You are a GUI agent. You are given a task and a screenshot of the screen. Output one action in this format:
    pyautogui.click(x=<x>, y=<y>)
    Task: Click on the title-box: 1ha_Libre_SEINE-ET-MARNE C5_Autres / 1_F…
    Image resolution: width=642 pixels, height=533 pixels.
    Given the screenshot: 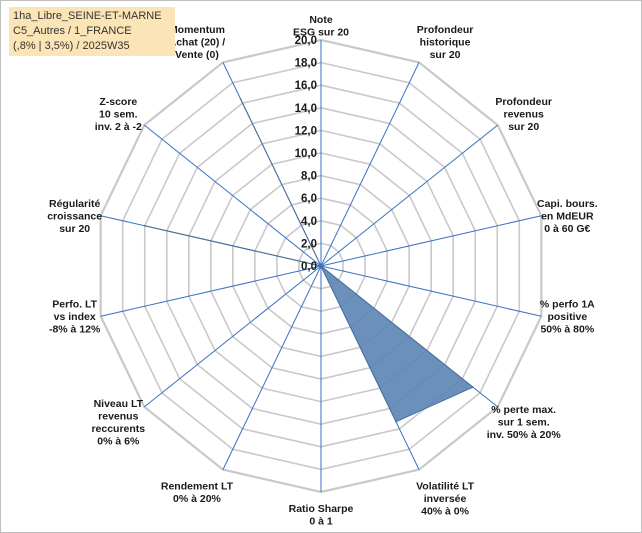 What is the action you would take?
    pyautogui.click(x=92, y=31)
    